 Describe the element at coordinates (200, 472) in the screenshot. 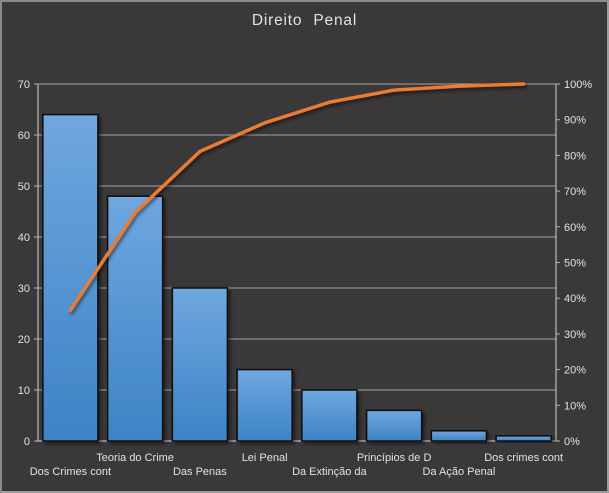

I see `x-axis-label: Das Penas` at that location.